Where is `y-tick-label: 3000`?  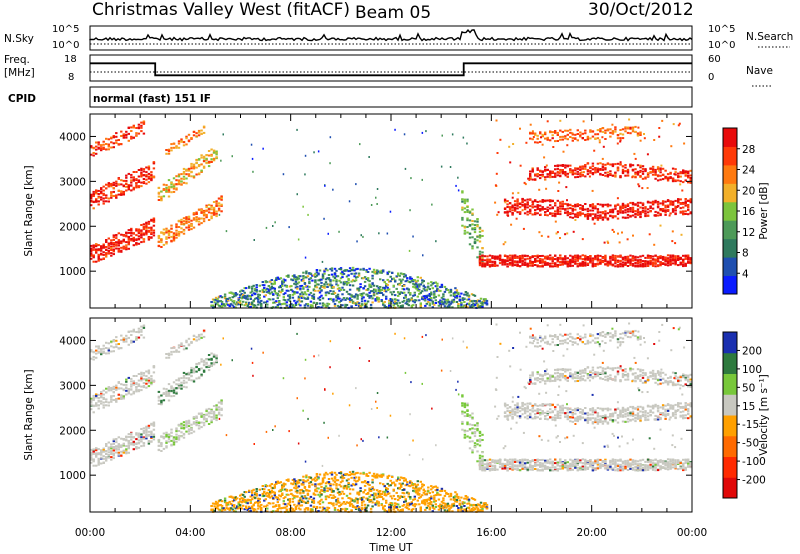
y-tick-label: 3000 is located at coordinates (72, 182).